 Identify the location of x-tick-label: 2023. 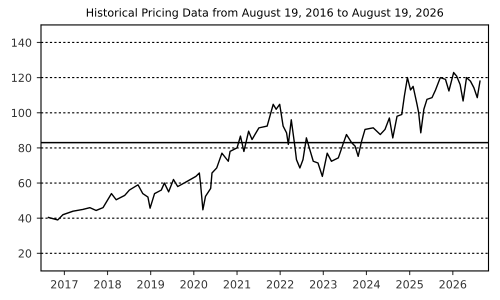
(323, 284).